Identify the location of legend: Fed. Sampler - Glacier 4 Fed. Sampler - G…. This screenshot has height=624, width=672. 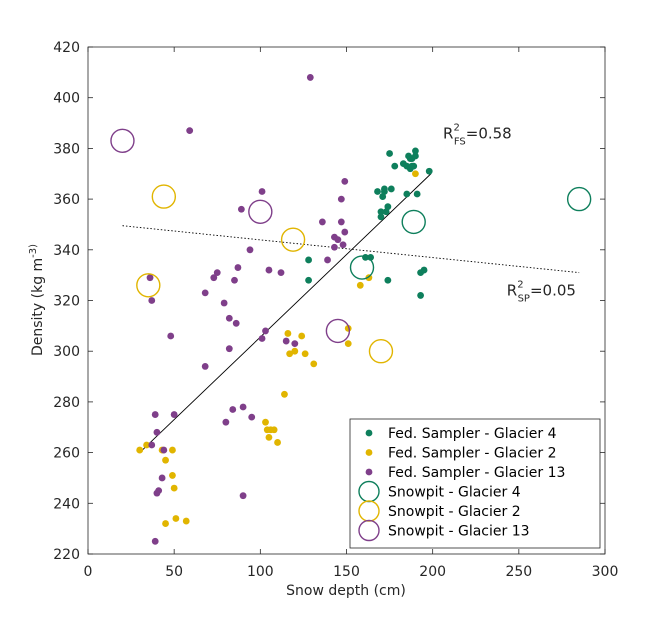
(475, 483).